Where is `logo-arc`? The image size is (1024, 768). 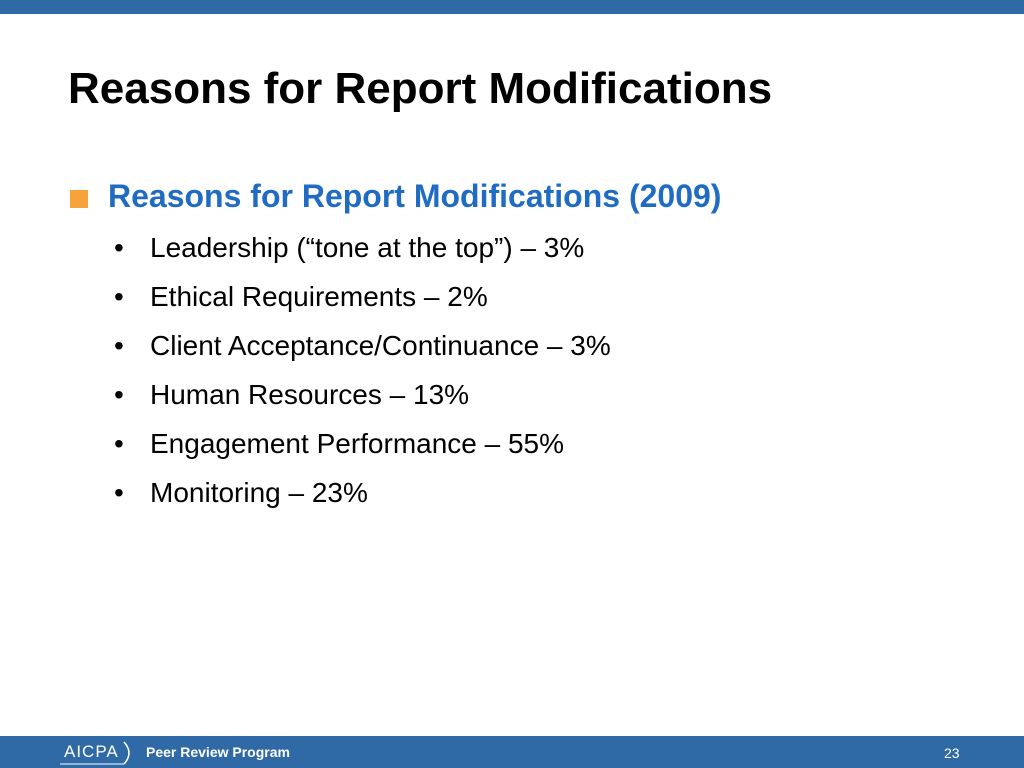
logo-arc is located at coordinates (95, 753).